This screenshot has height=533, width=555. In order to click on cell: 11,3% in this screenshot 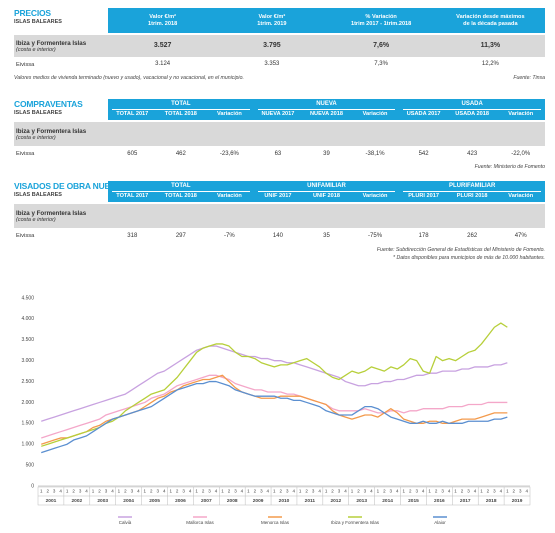, I will do `click(490, 45)`.